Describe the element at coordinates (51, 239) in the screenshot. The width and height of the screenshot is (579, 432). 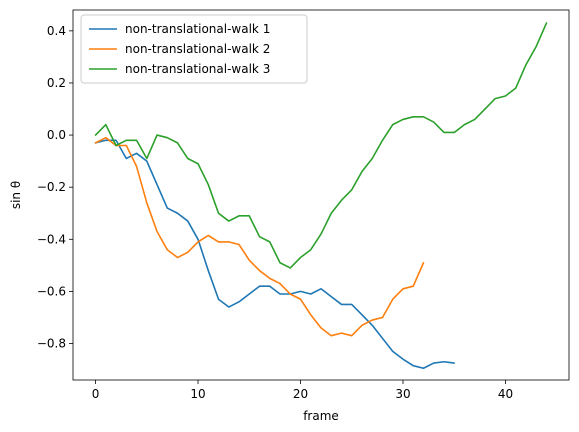
I see `y-tick-label: −0.4` at that location.